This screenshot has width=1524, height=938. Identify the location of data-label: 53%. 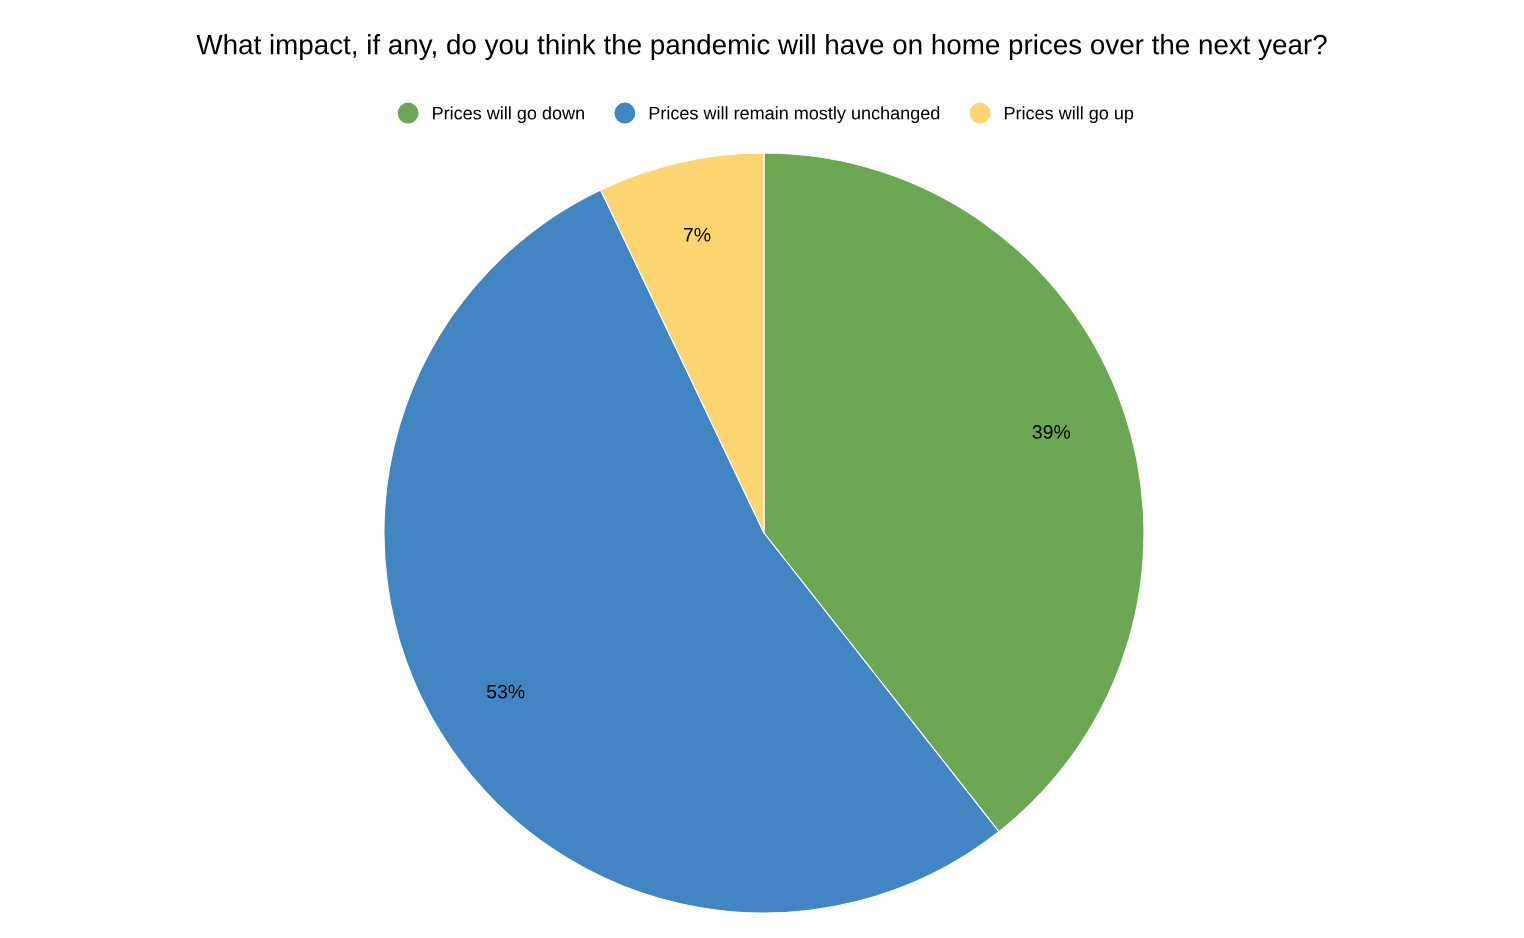
(506, 691).